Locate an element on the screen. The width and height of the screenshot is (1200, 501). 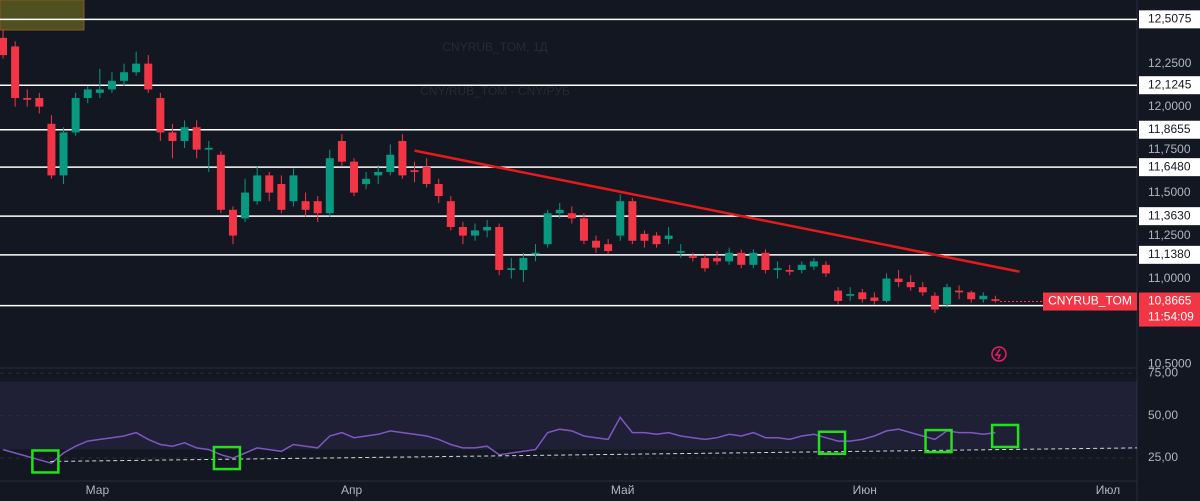
y-tick-label: 11,2500 is located at coordinates (1169, 235).